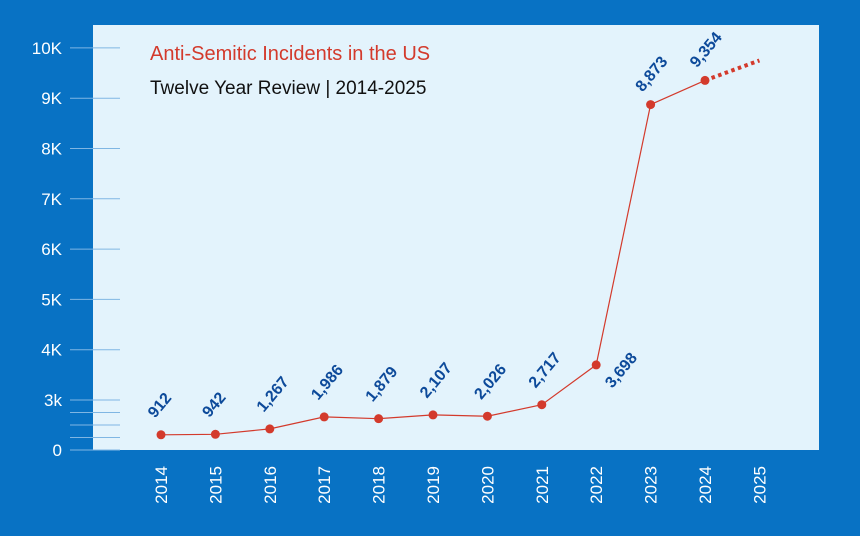 The height and width of the screenshot is (536, 860). I want to click on y-axis: 0 3k 4K 5K 6K 7K 8K 9K 10K, so click(76, 249).